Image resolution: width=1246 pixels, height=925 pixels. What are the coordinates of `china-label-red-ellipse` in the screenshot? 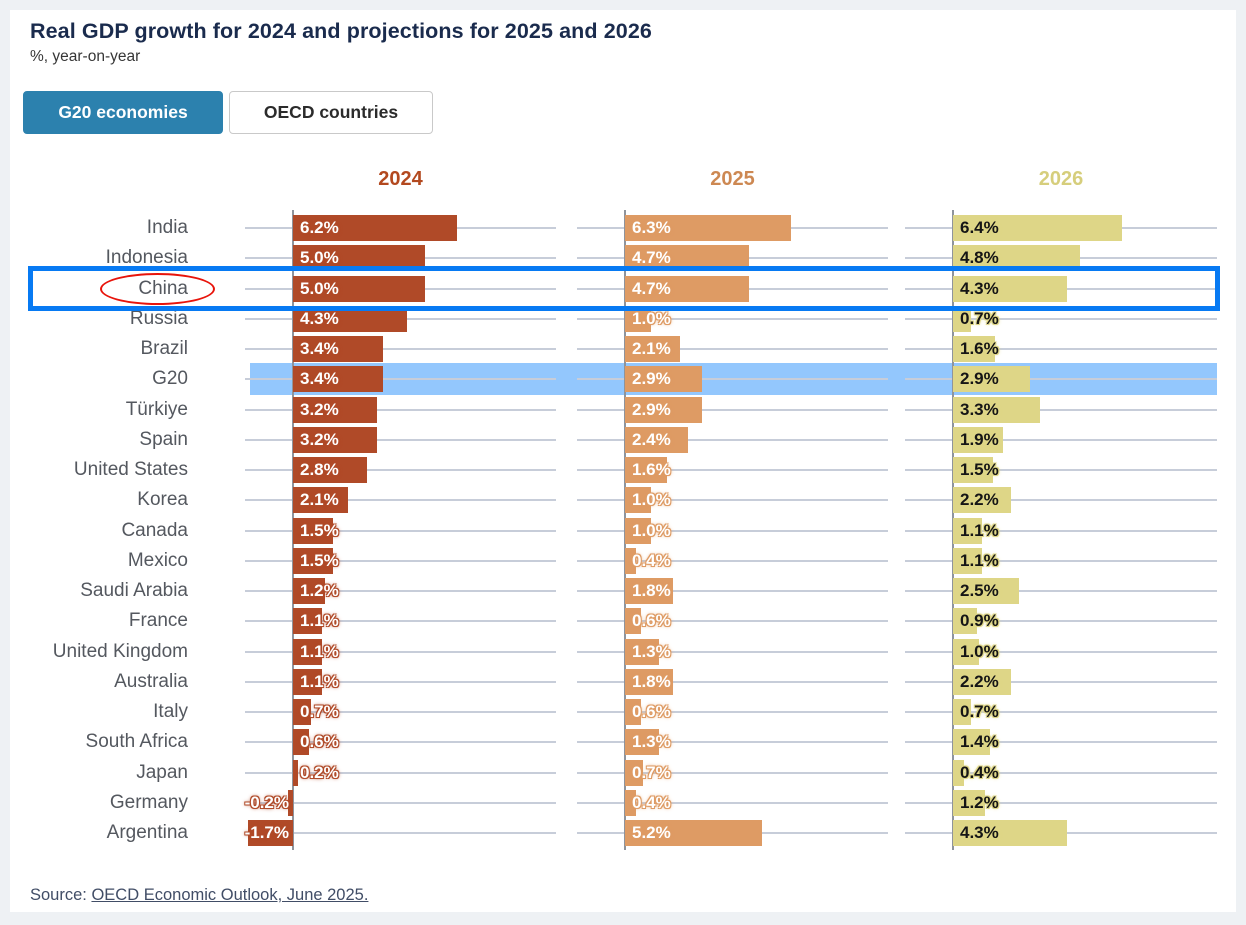 It's located at (157, 288).